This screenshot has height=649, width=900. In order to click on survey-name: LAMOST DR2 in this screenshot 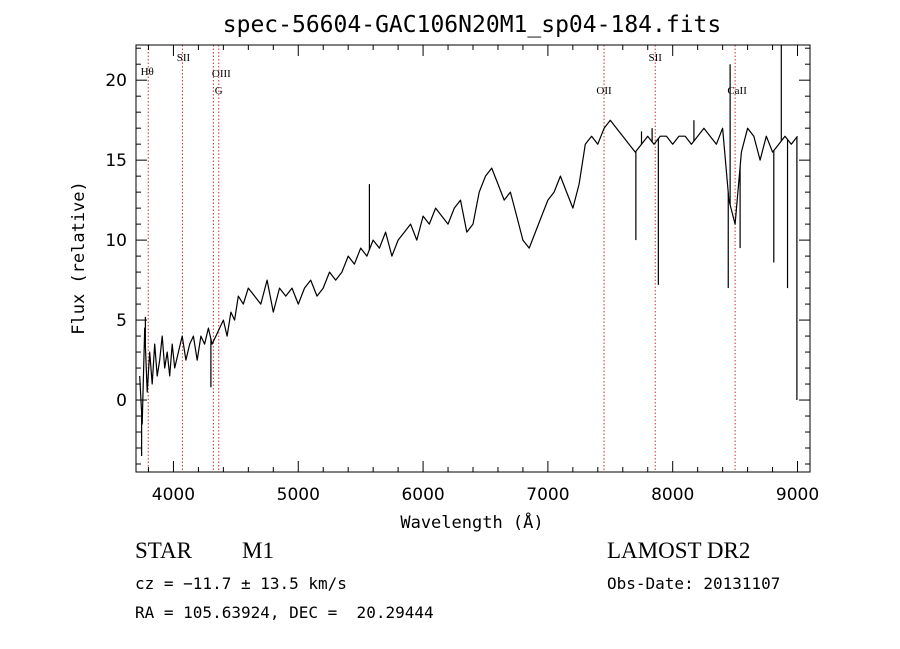, I will do `click(679, 550)`.